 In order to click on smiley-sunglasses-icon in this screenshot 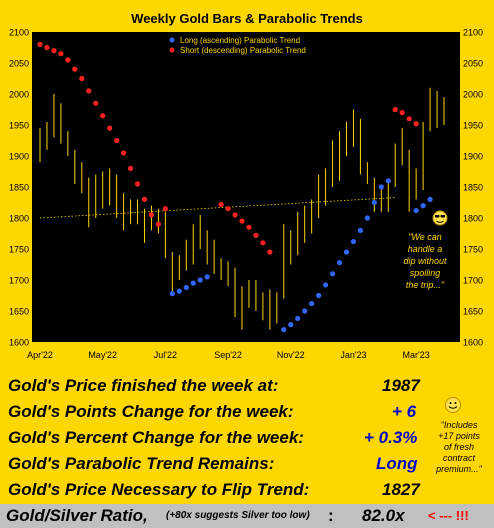, I will do `click(440, 218)`.